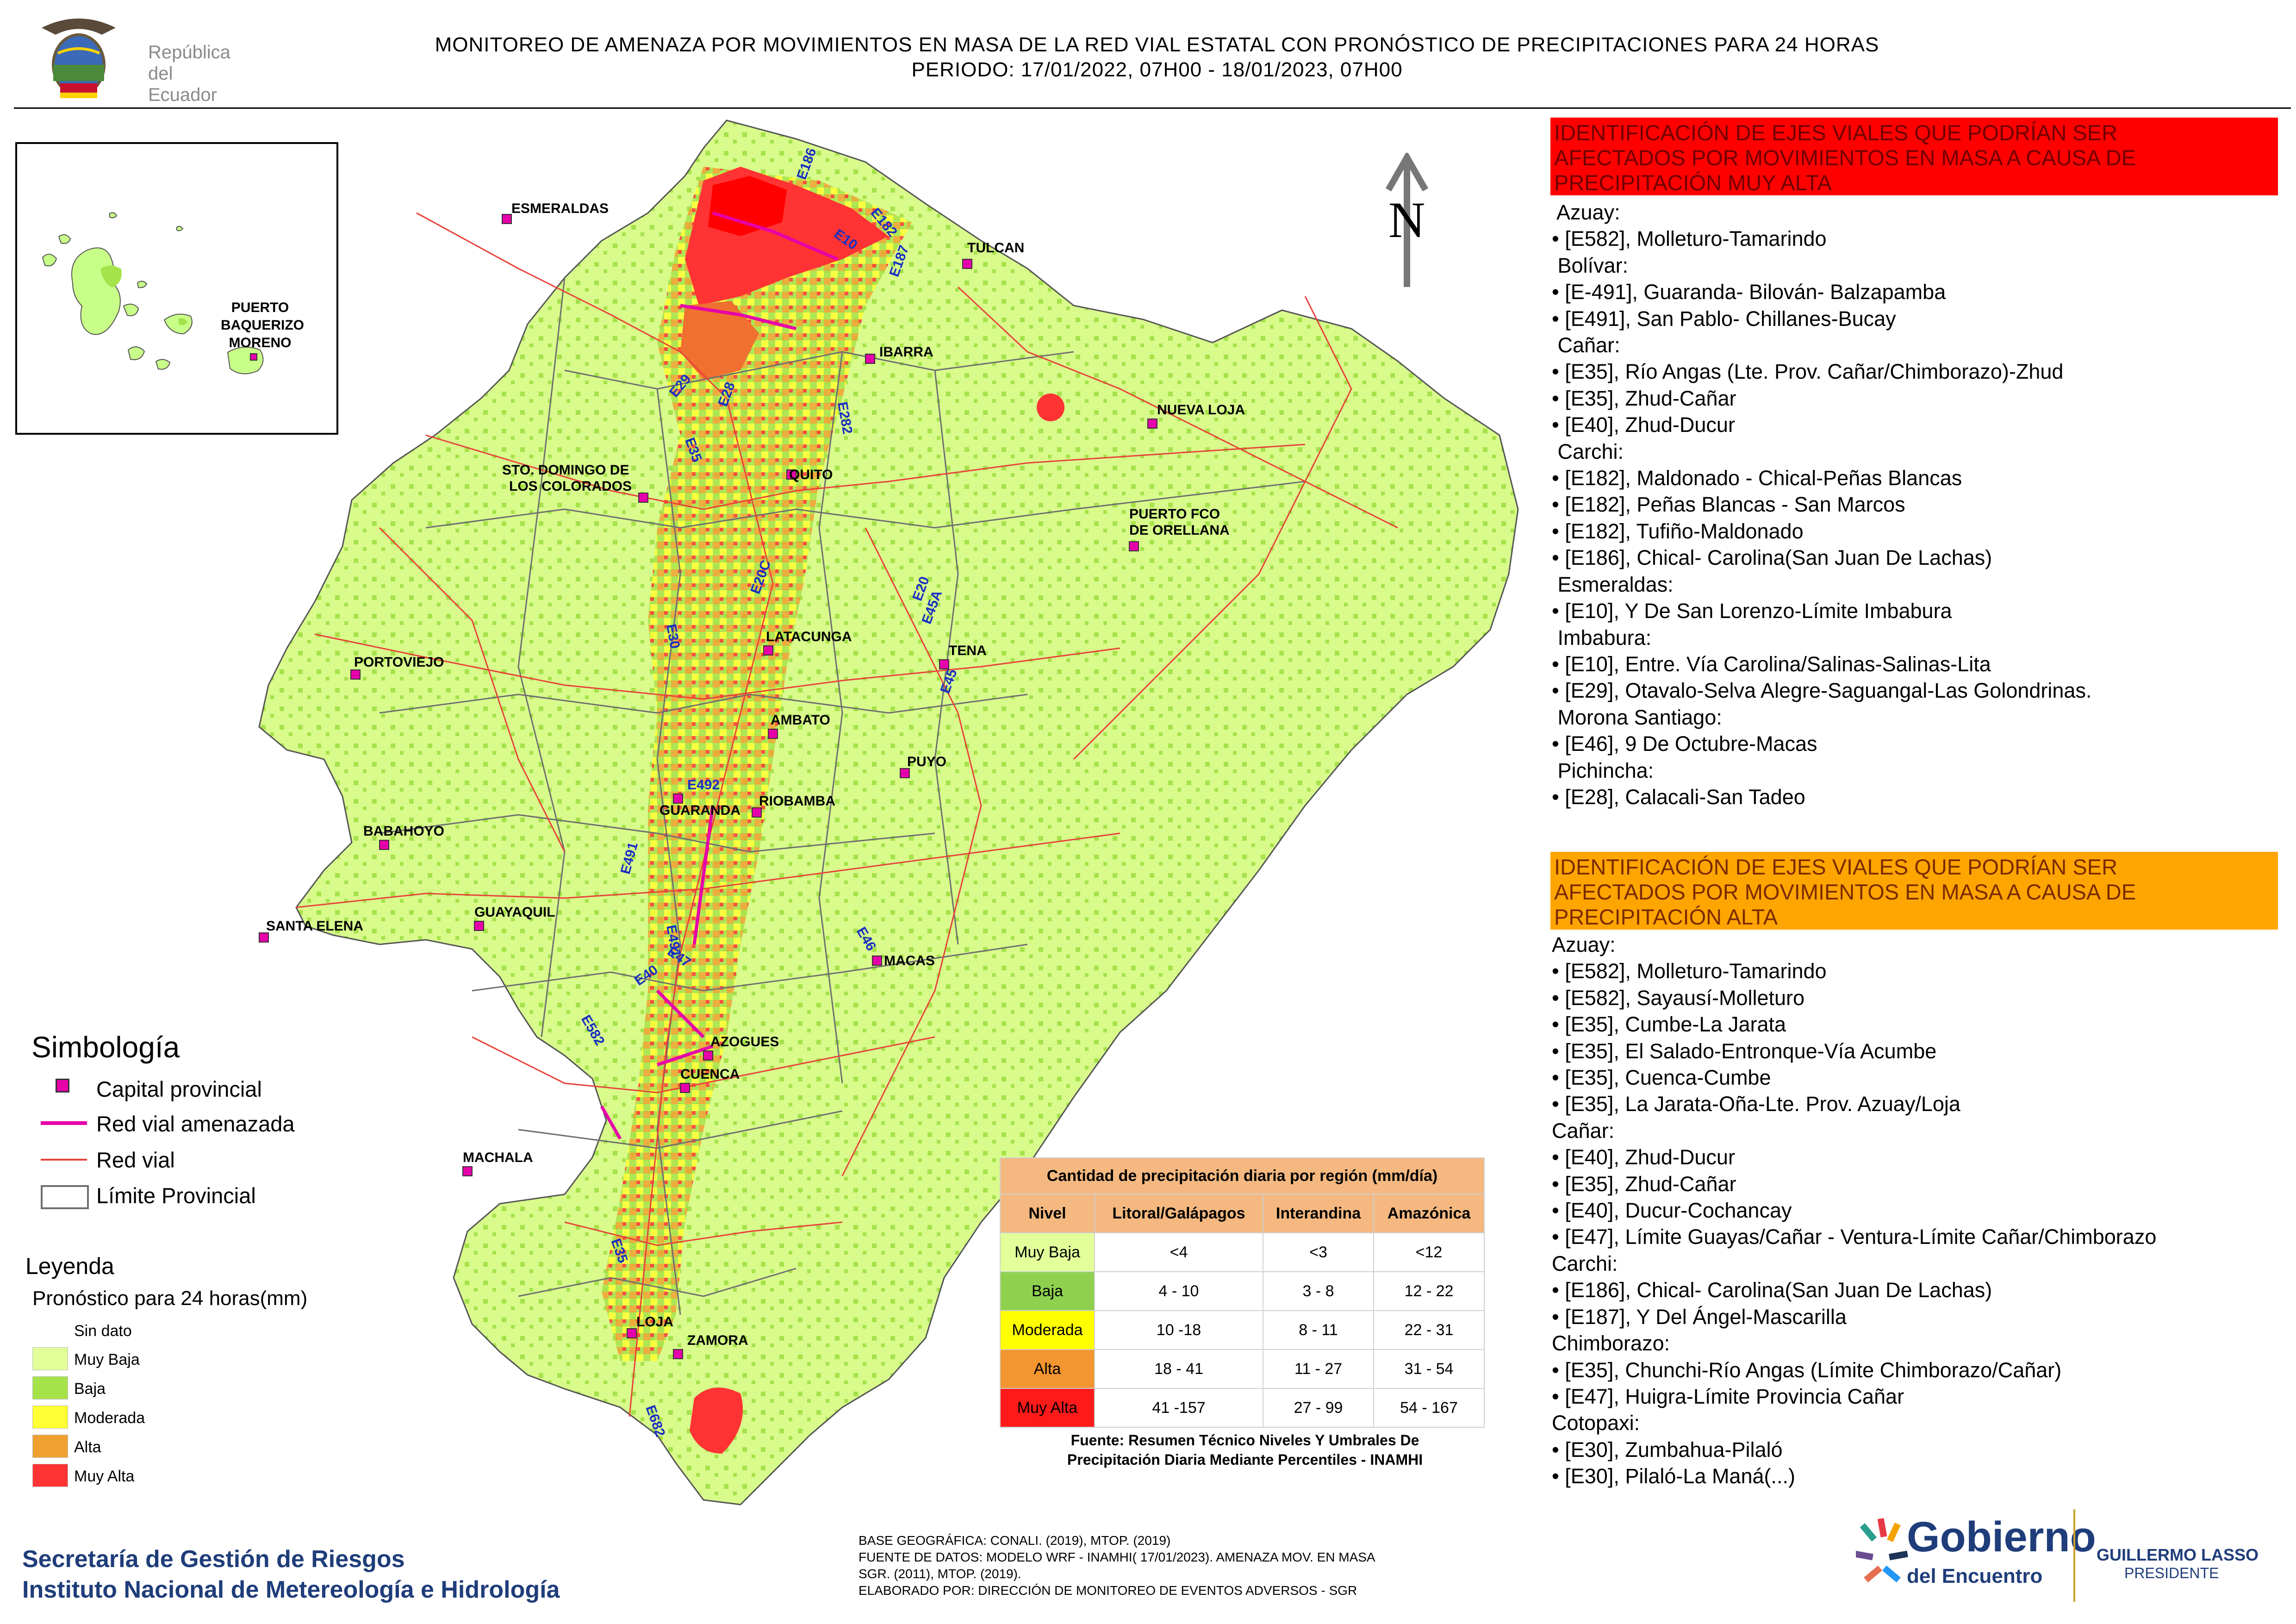 The width and height of the screenshot is (2296, 1624). Describe the element at coordinates (560, 208) in the screenshot. I see `city-label: ESMERALDAS` at that location.